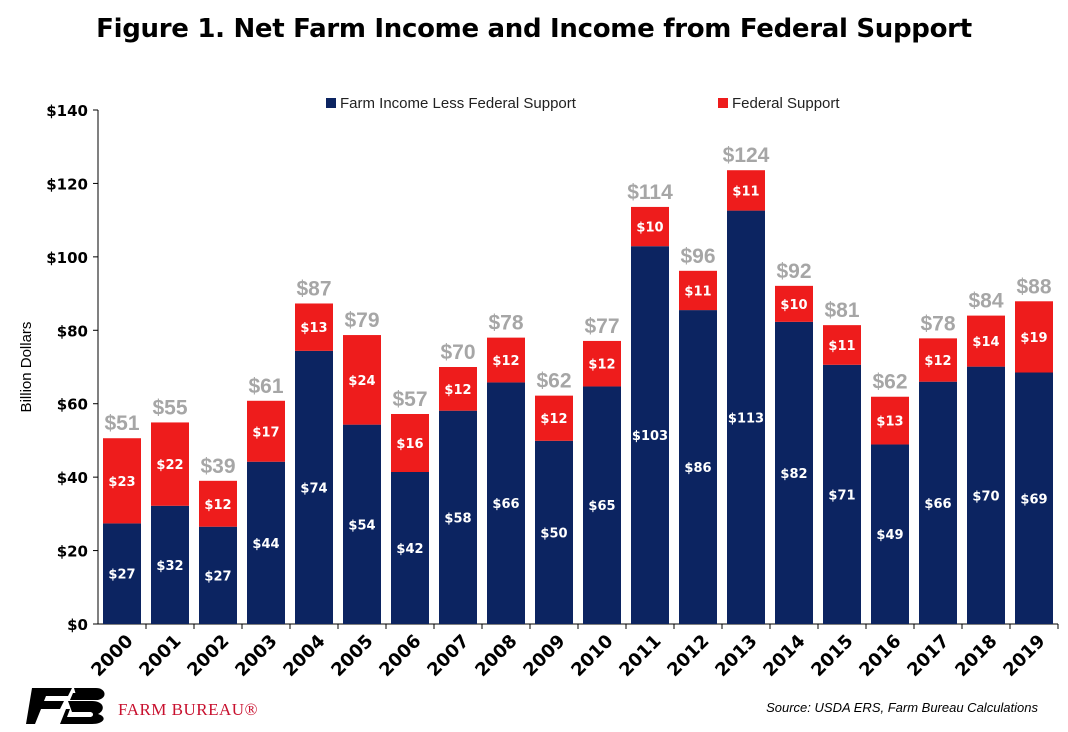 This screenshot has width=1068, height=732. I want to click on total-label: $124, so click(746, 155).